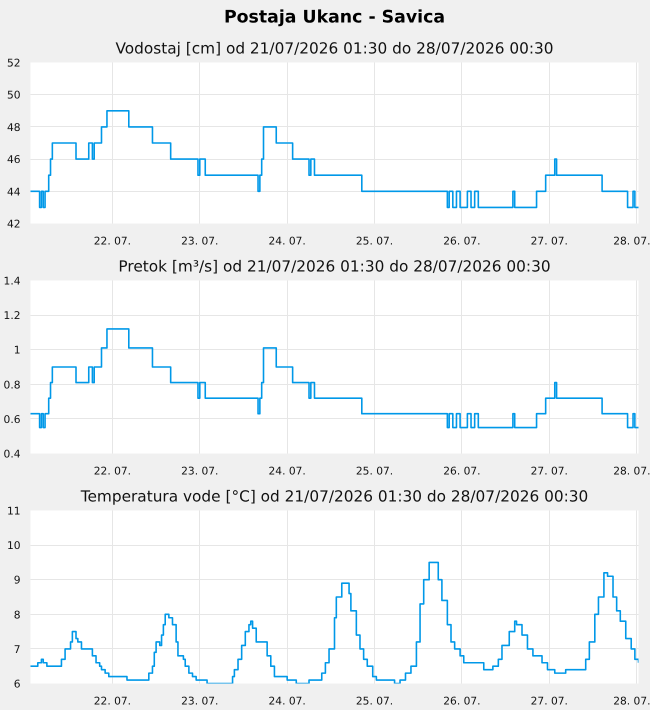 The height and width of the screenshot is (710, 650). What do you see at coordinates (334, 267) in the screenshot?
I see `chart-title: Pretok [m³/s] od 21/07/2026 01:30 do 28/07/2026 00:30` at bounding box center [334, 267].